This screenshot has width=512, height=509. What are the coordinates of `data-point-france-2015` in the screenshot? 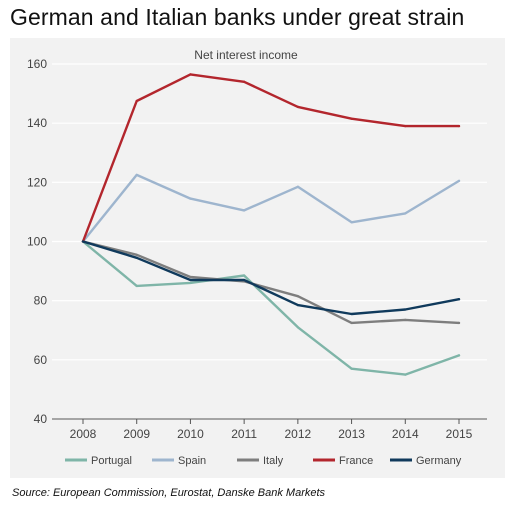 It's located at (459, 126).